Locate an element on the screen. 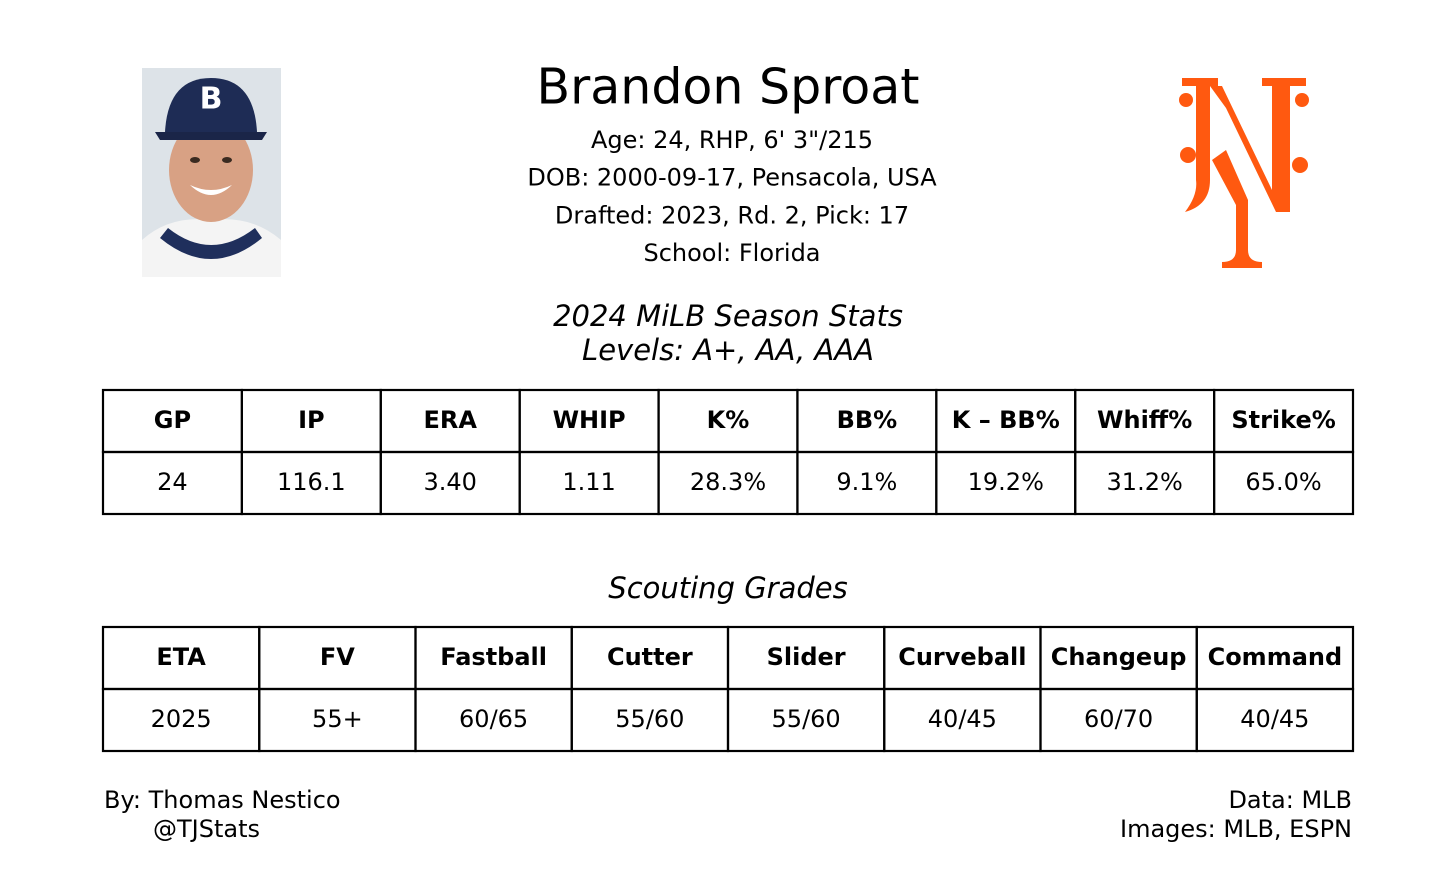 The image size is (1456, 883). player-name: Brandon Sproat is located at coordinates (727, 87).